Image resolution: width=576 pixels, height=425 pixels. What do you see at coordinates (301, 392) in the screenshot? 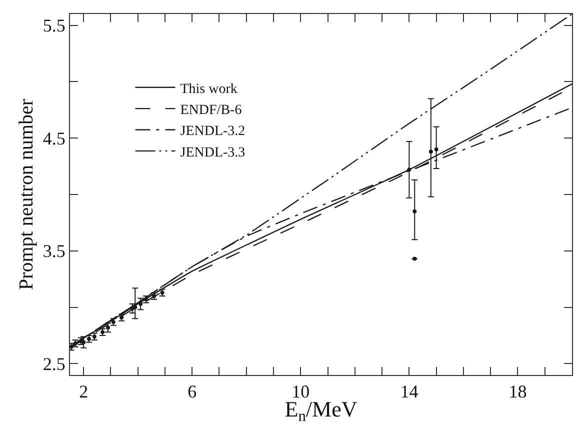
I see `x-tick-label: 10` at bounding box center [301, 392].